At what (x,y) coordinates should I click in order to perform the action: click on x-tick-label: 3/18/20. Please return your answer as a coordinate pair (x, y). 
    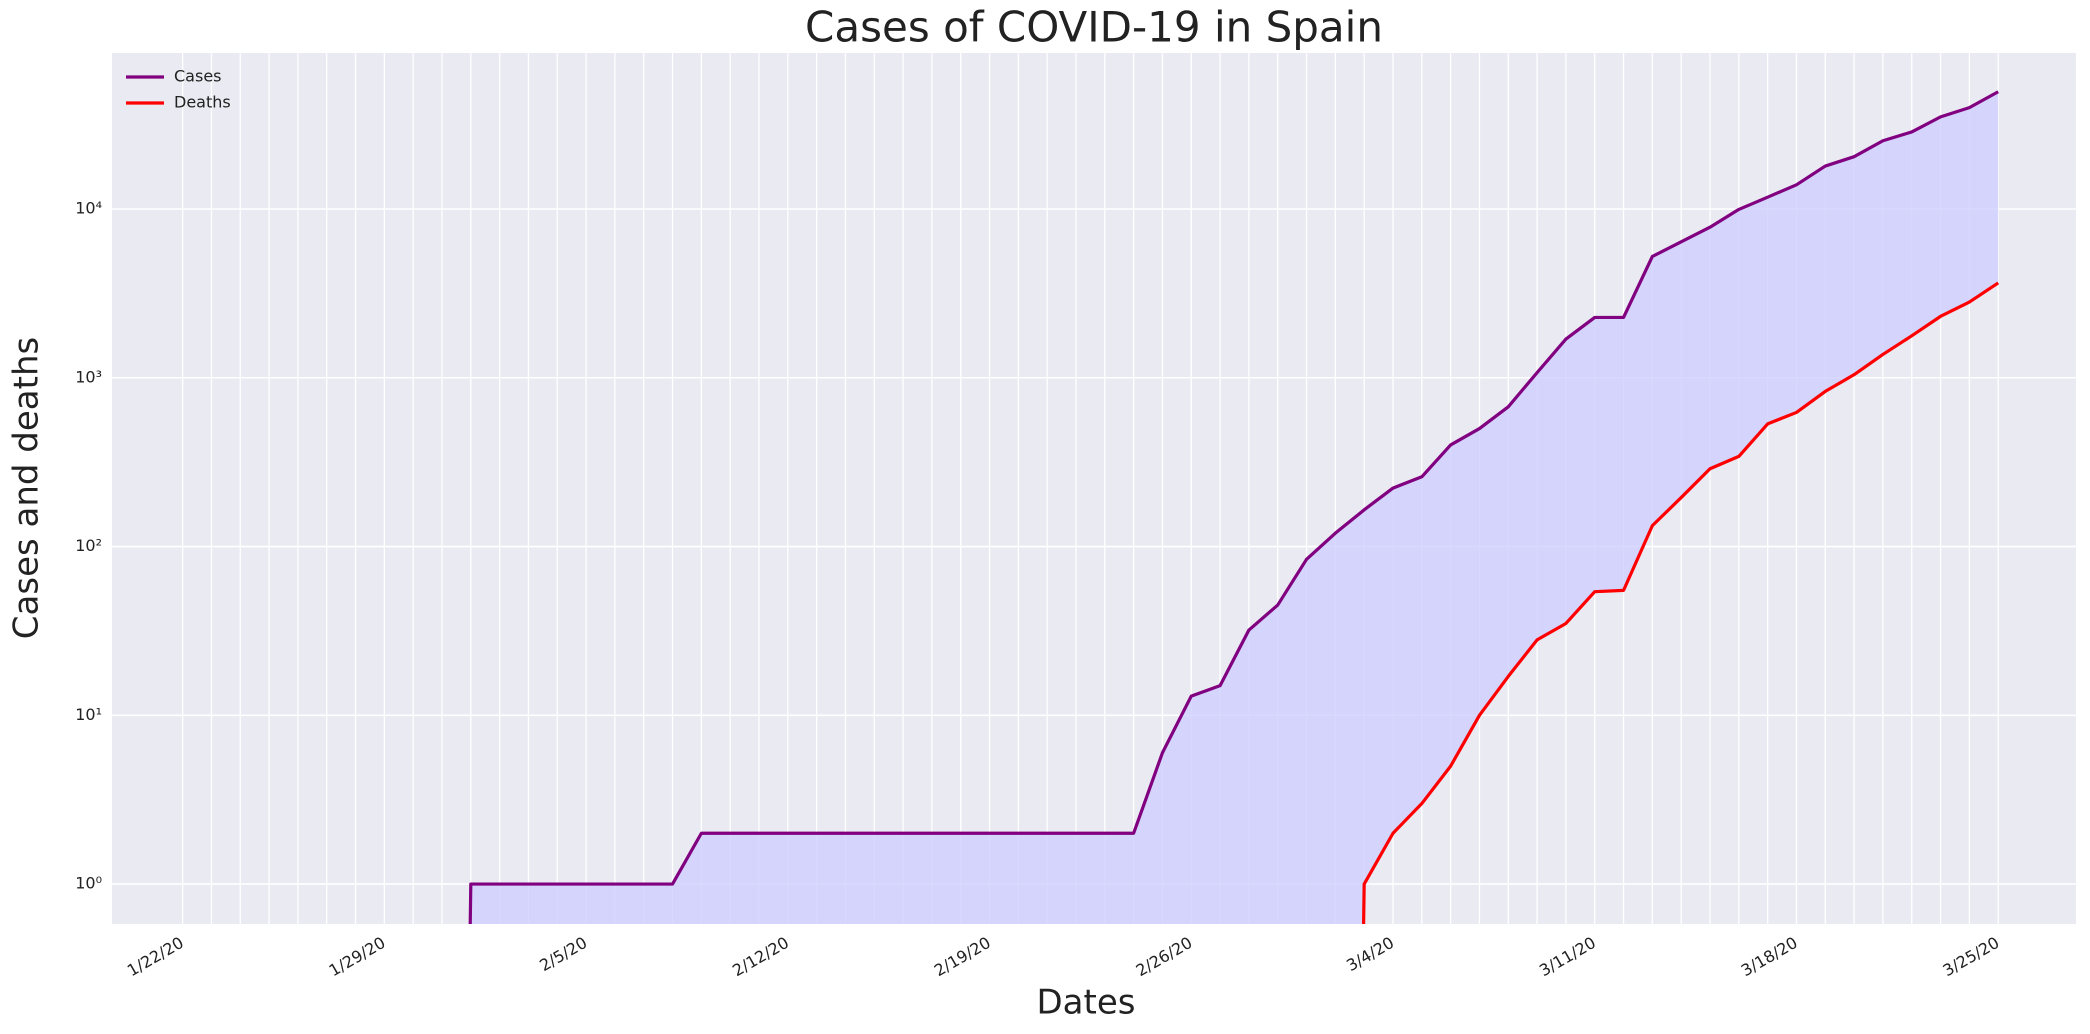
    Looking at the image, I should click on (1769, 956).